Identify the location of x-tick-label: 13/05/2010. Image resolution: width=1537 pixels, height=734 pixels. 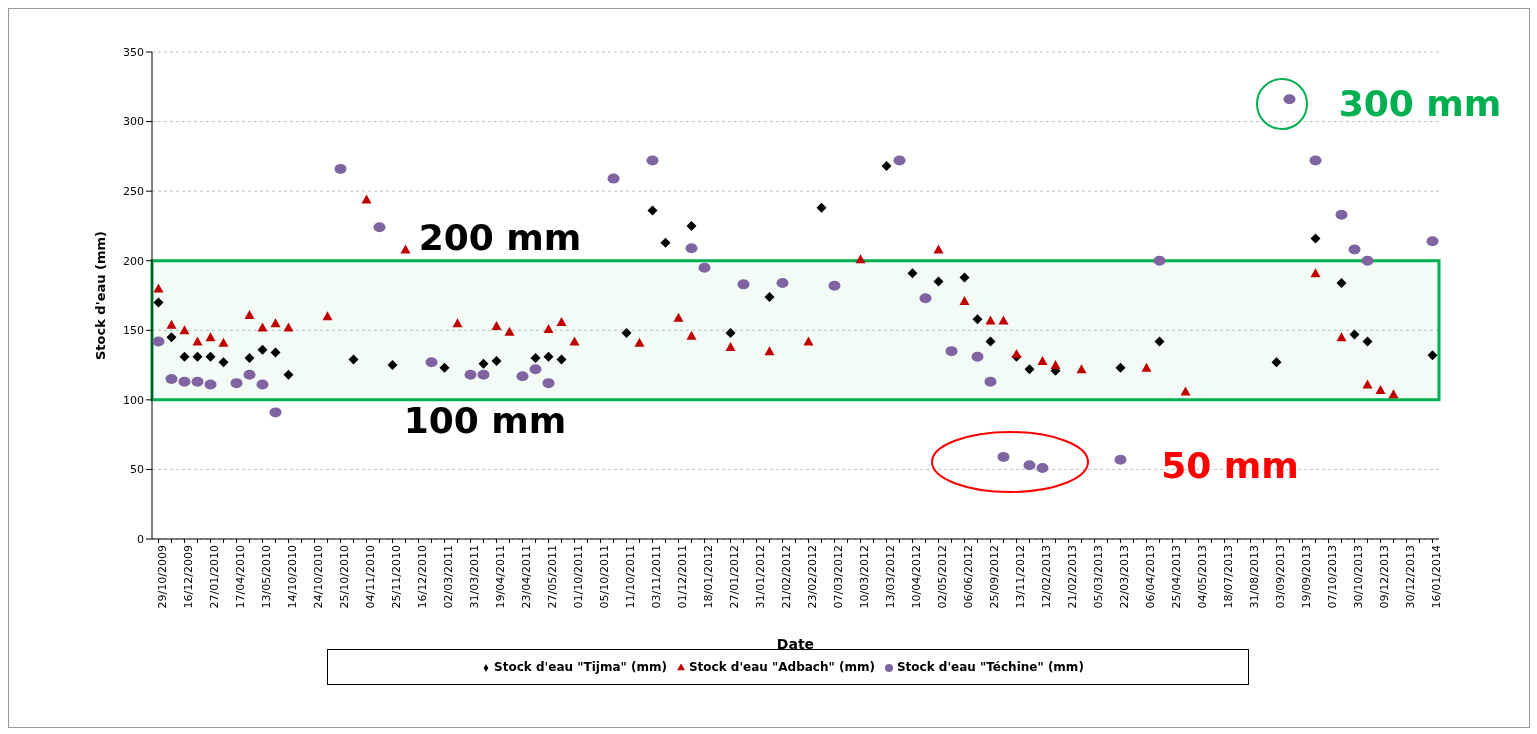
(267, 577).